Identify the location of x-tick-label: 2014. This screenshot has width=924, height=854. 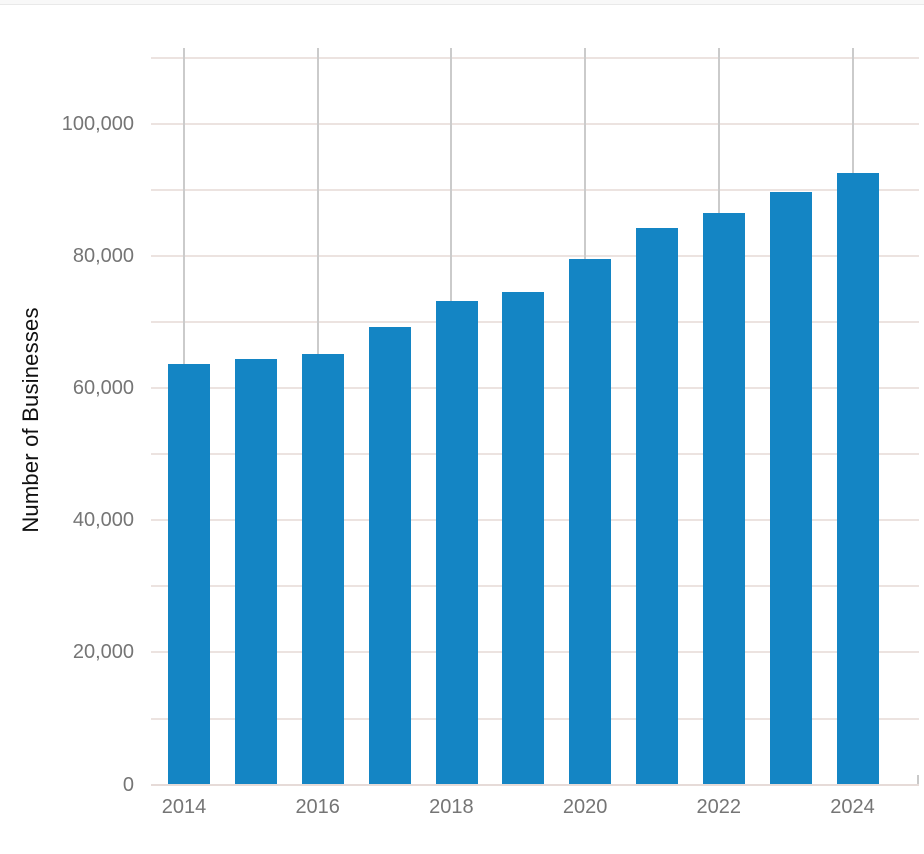
(184, 807).